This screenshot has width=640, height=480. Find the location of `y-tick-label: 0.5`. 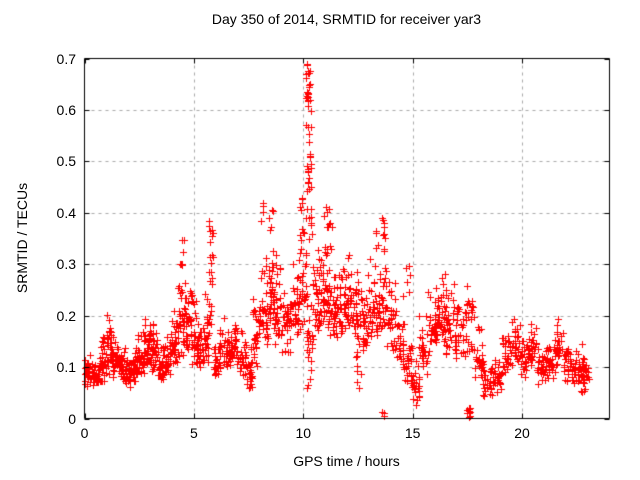

y-tick-label: 0.5 is located at coordinates (66, 161).